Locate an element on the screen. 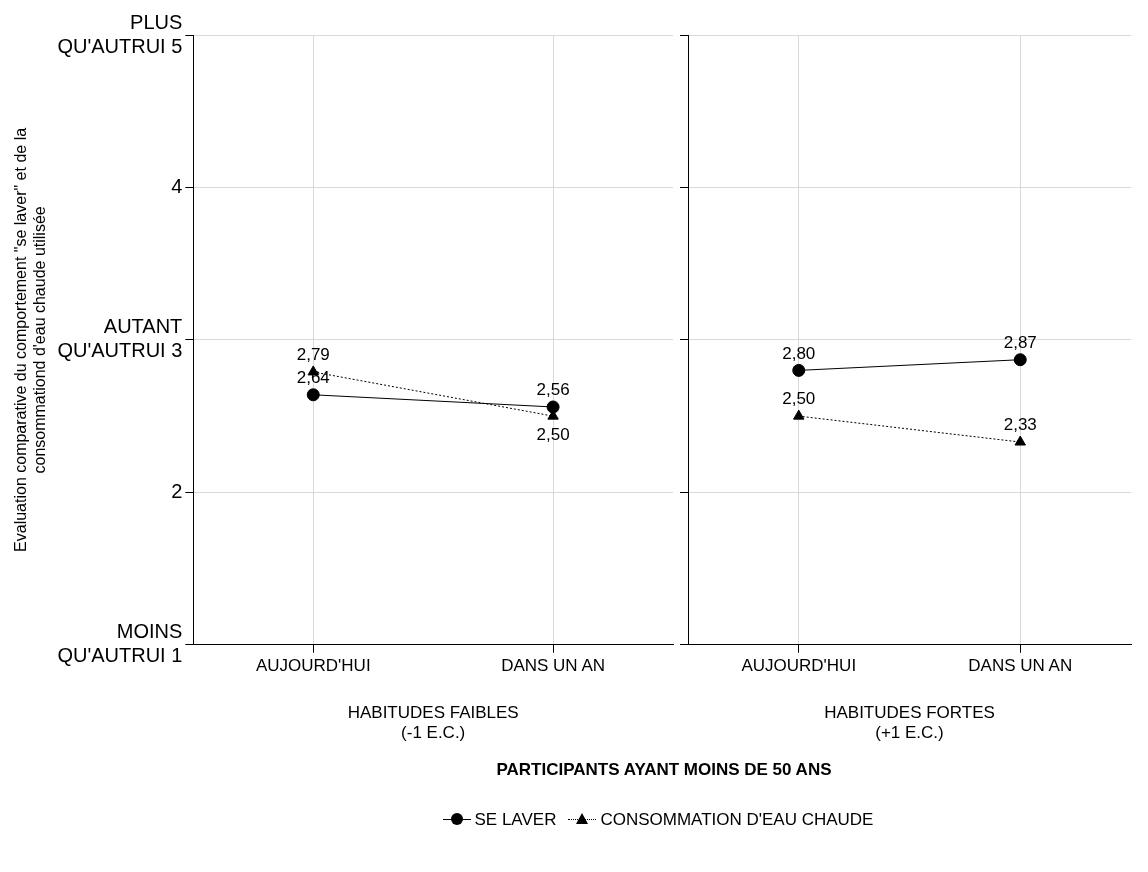 The height and width of the screenshot is (872, 1148). data-label: 2,79 is located at coordinates (313, 355).